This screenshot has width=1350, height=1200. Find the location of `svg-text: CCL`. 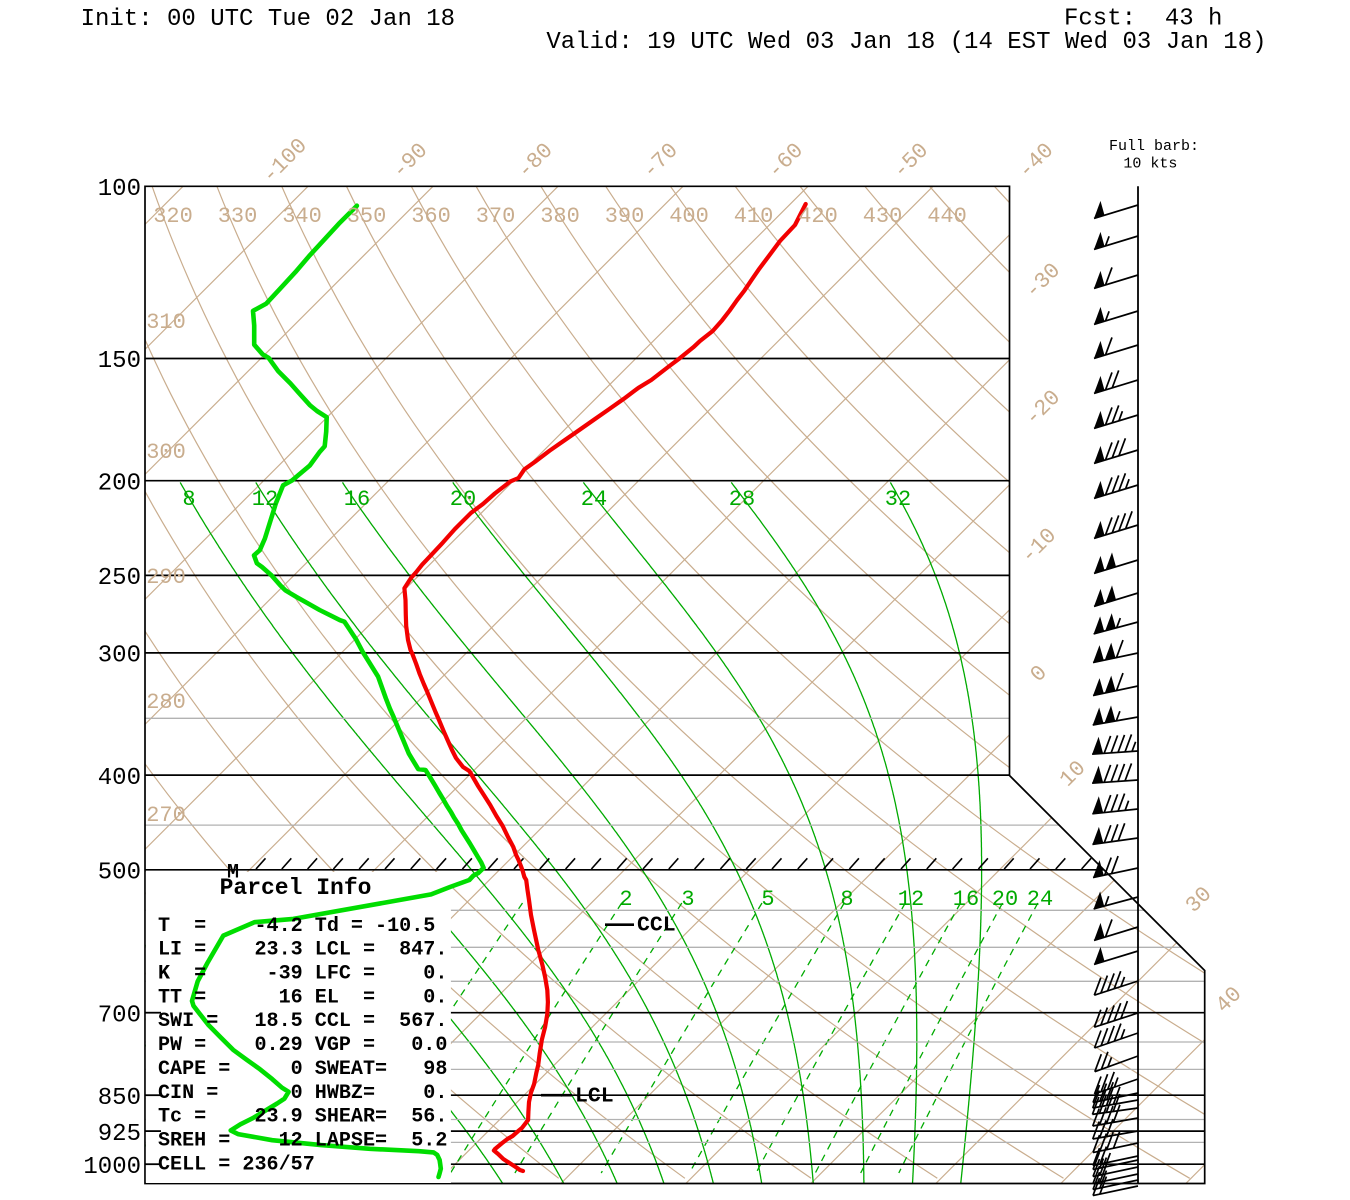

svg-text: CCL is located at coordinates (656, 926).